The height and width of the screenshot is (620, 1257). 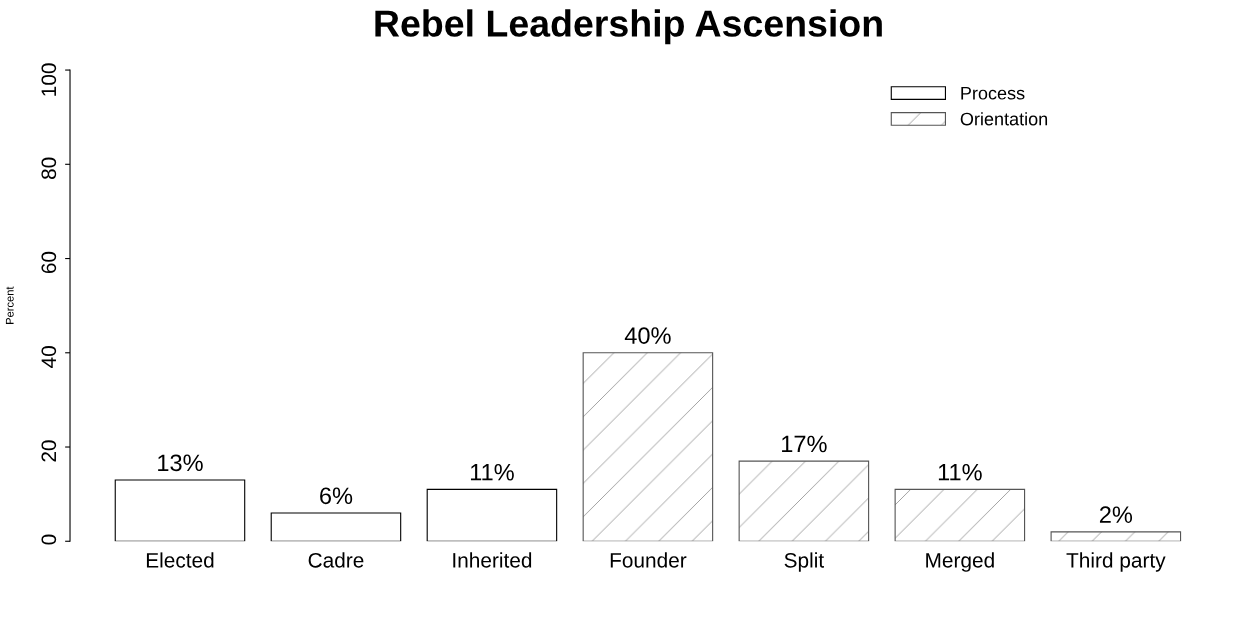 What do you see at coordinates (49, 262) in the screenshot?
I see `y-tick-label: 60` at bounding box center [49, 262].